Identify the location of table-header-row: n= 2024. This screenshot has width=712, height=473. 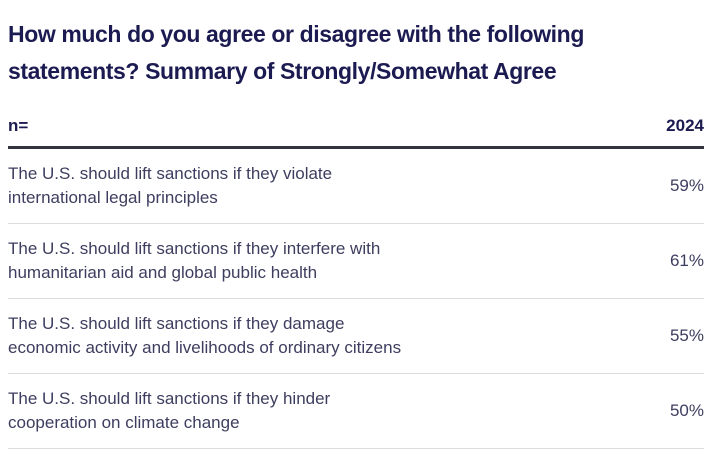
(356, 132).